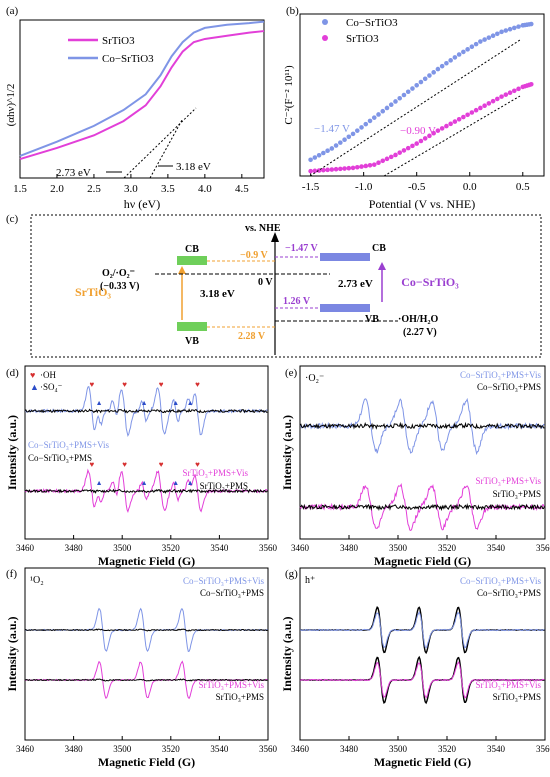  What do you see at coordinates (20, 189) in the screenshot?
I see `a-xtick-label: 1.5` at bounding box center [20, 189].